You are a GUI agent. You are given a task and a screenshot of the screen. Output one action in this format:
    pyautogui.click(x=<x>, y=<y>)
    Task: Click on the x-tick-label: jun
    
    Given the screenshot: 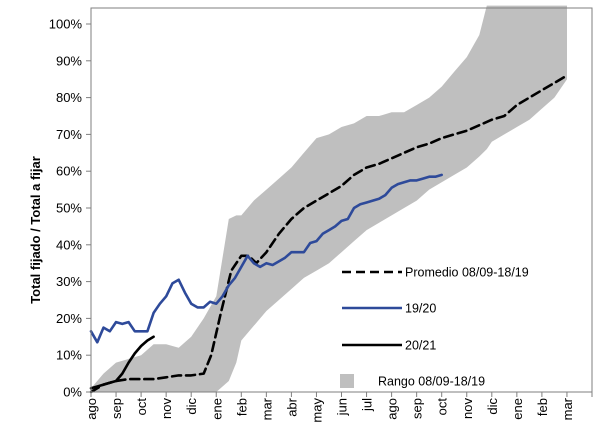 What is the action you would take?
    pyautogui.click(x=342, y=407)
    